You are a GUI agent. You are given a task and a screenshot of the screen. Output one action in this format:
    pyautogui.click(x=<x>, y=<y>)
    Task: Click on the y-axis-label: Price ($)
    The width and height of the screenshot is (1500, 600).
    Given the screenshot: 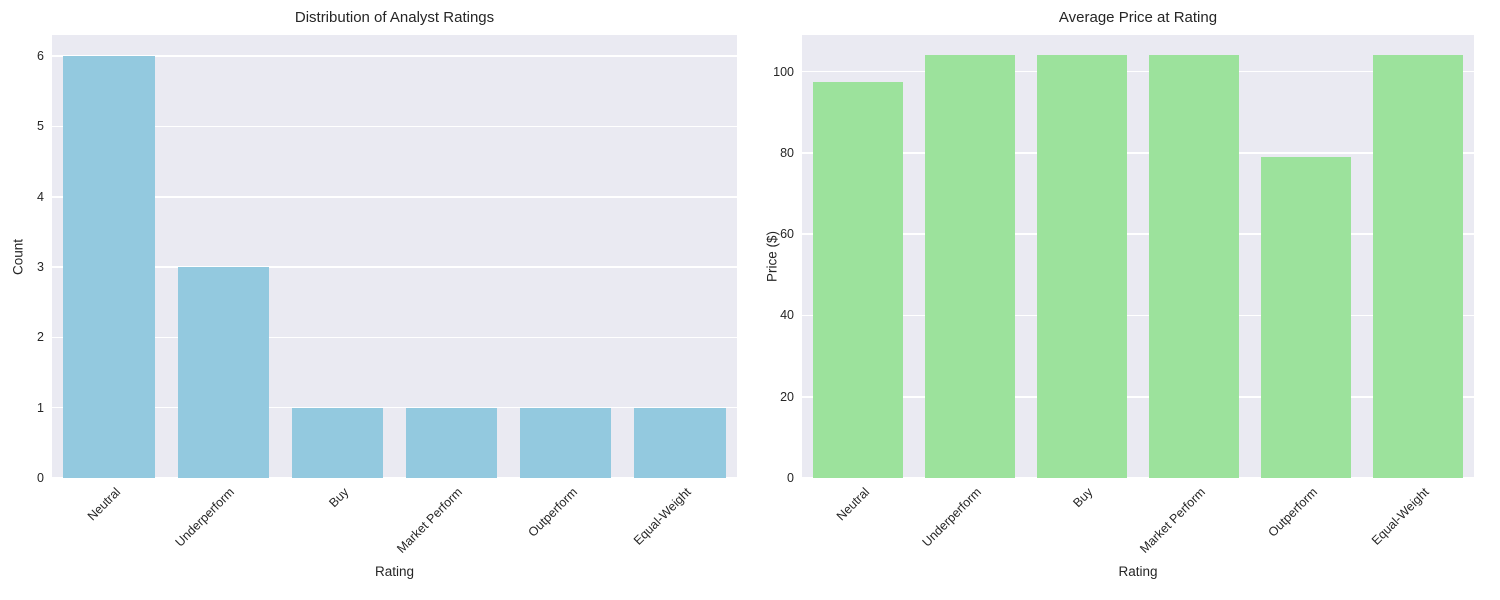 What is the action you would take?
    pyautogui.click(x=772, y=257)
    